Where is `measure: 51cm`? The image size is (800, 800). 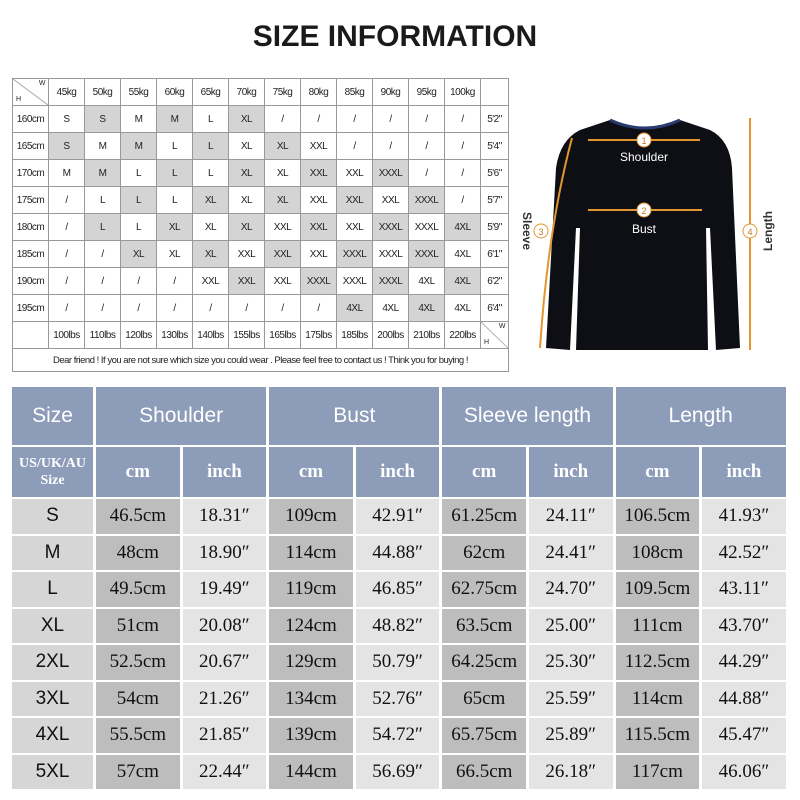
measure: 51cm is located at coordinates (138, 625).